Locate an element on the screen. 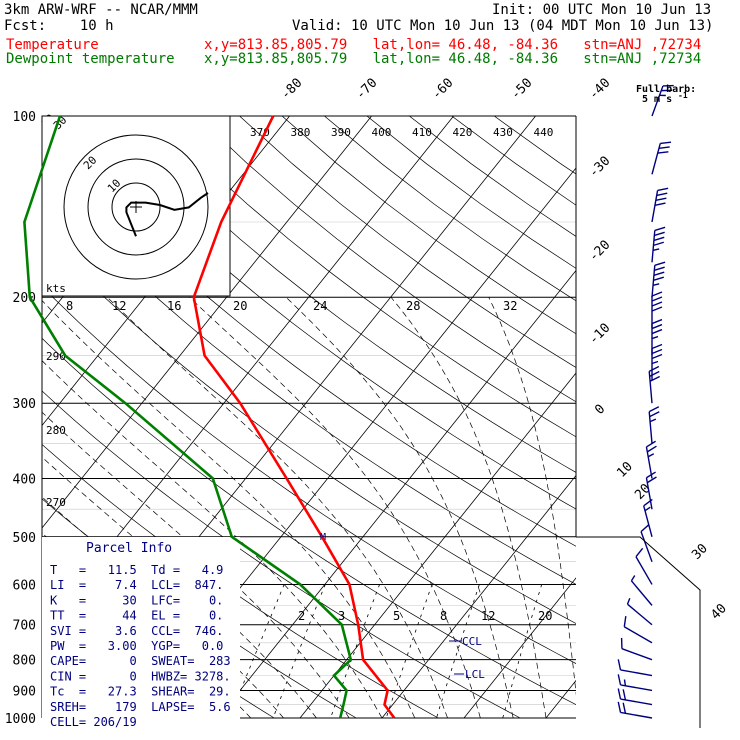  mixing-ratio-upper-label: 20 is located at coordinates (240, 306).